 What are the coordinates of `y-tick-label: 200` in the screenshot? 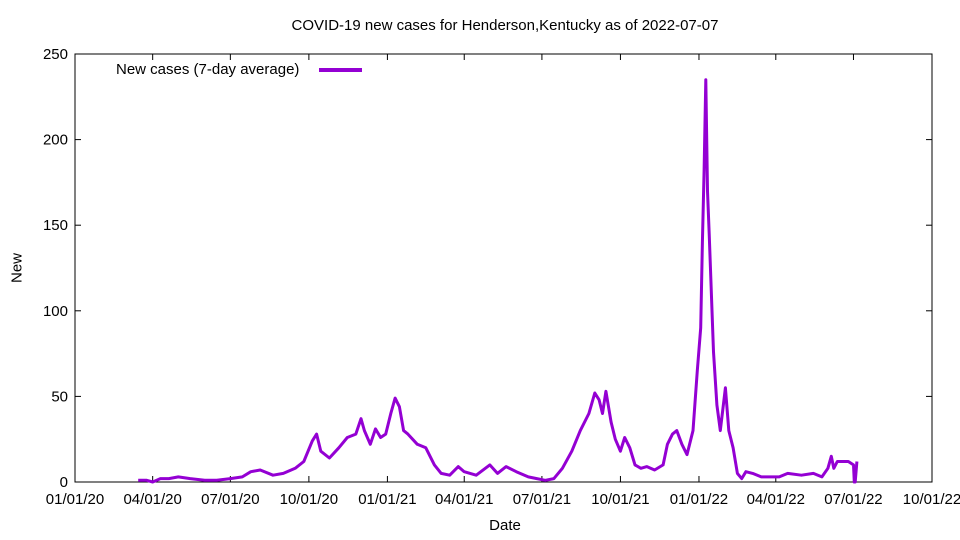 It's located at (55, 140).